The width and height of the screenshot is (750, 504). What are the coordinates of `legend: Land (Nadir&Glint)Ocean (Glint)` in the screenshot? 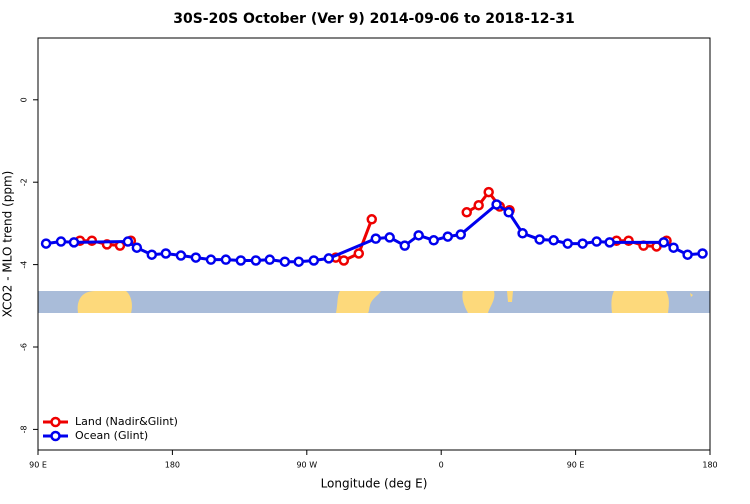 It's located at (110, 428).